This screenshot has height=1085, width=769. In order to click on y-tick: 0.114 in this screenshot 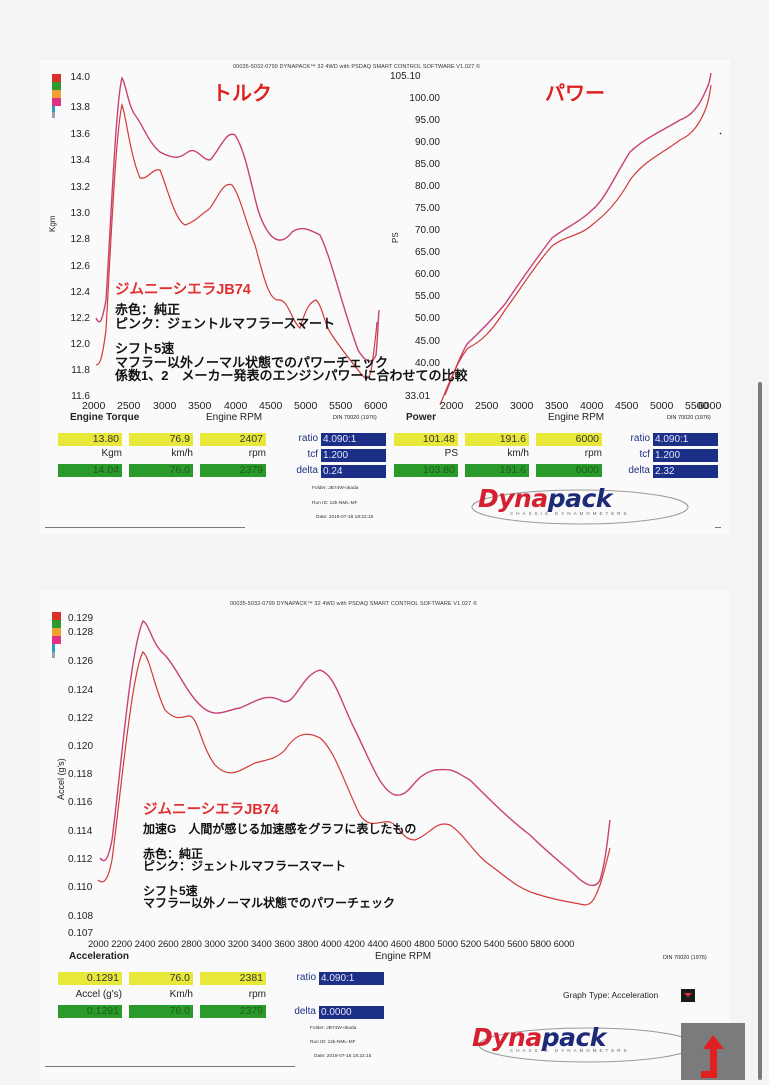, I will do `click(80, 831)`.